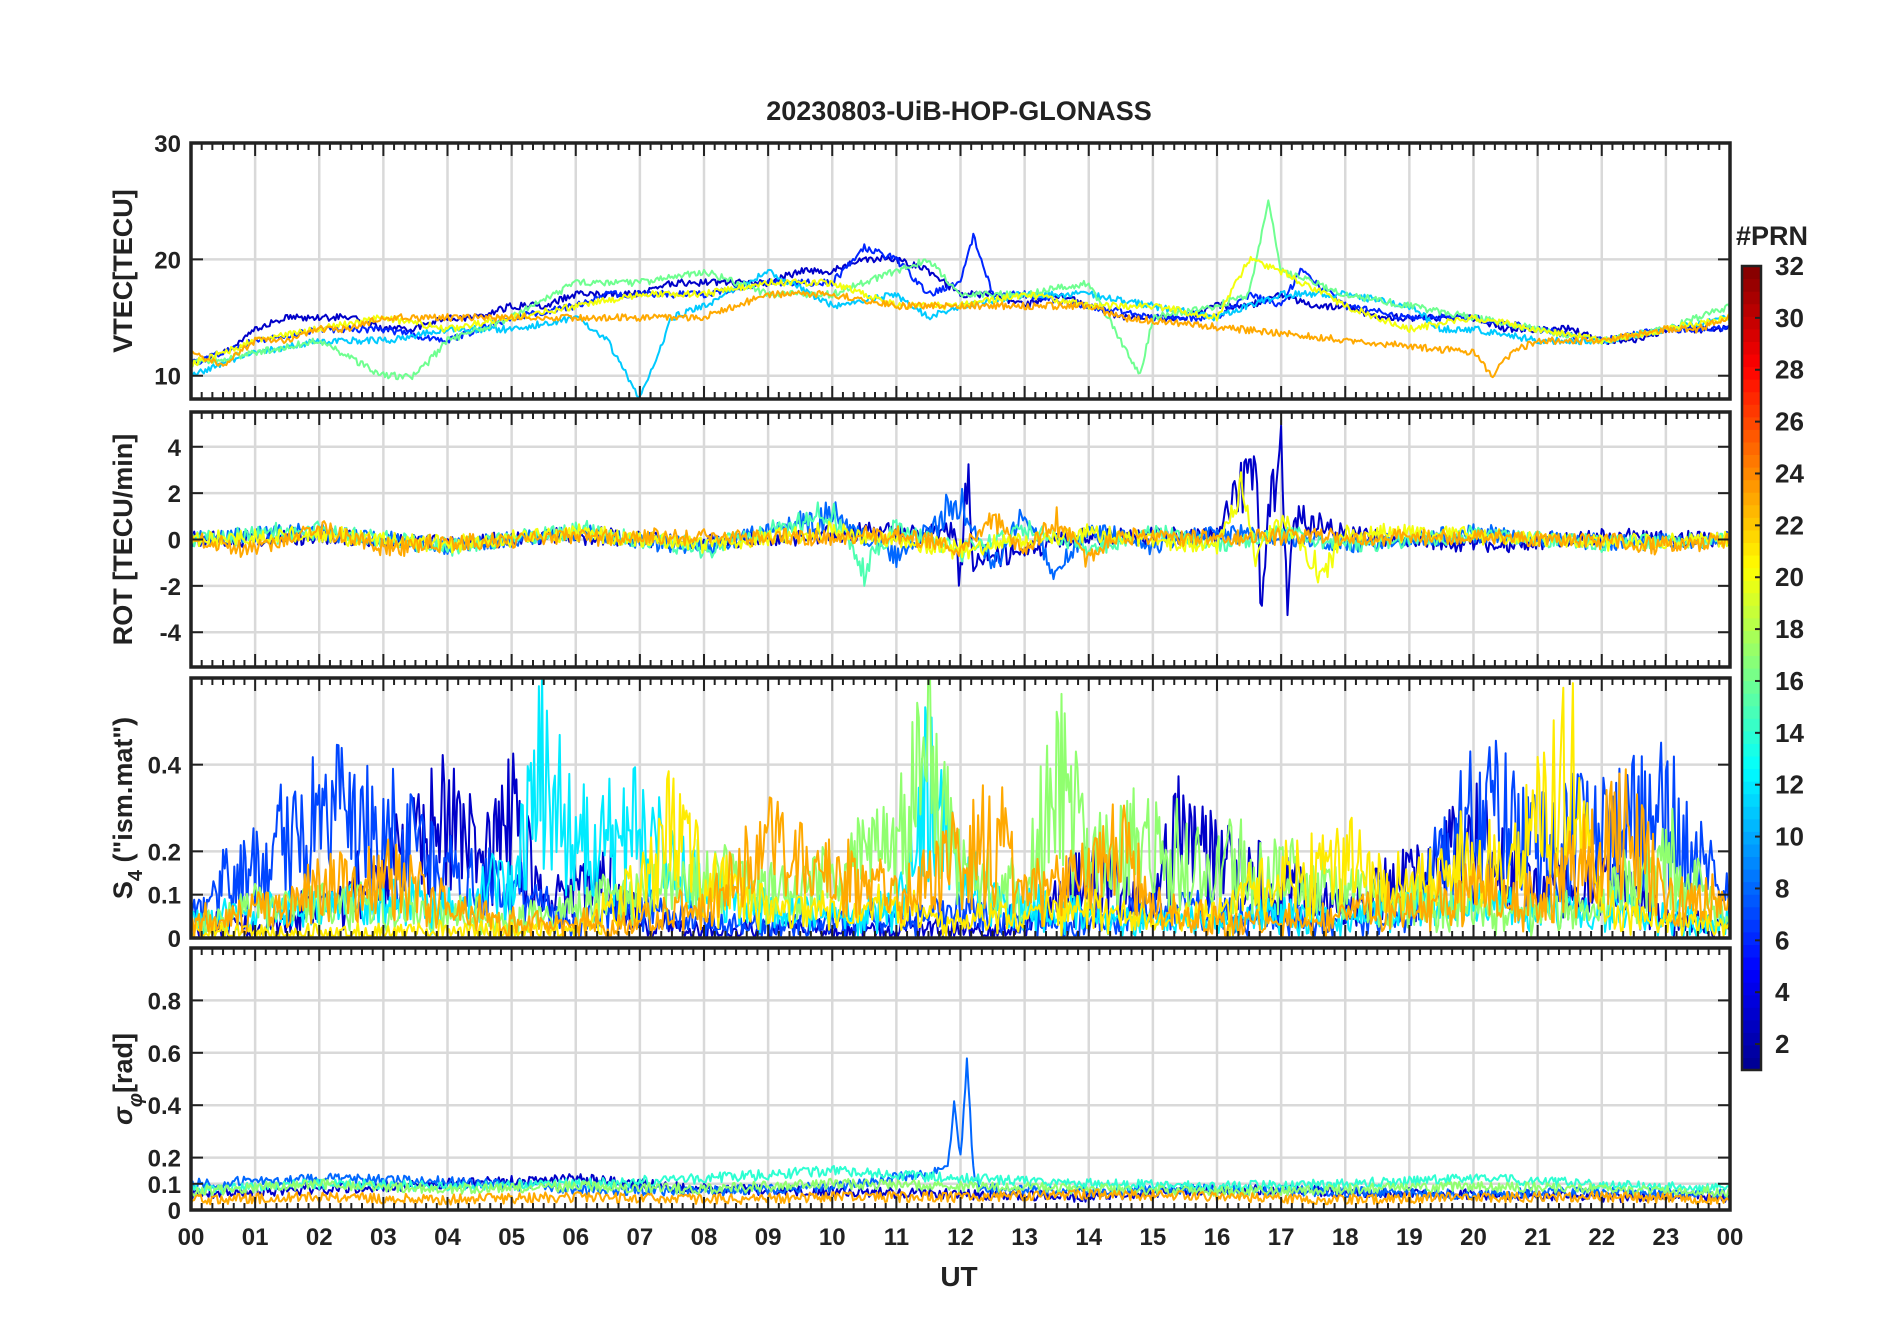 The image size is (1902, 1330). Describe the element at coordinates (896, 1237) in the screenshot. I see `x-tick-label: 11` at that location.